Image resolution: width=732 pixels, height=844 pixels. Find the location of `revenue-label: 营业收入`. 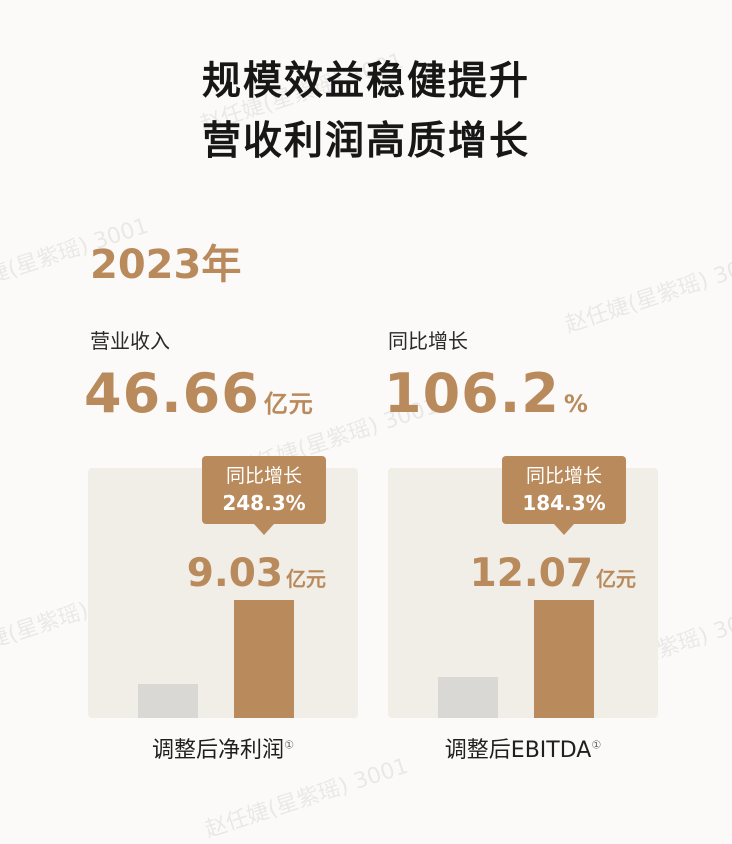

revenue-label: 营业收入 is located at coordinates (130, 341).